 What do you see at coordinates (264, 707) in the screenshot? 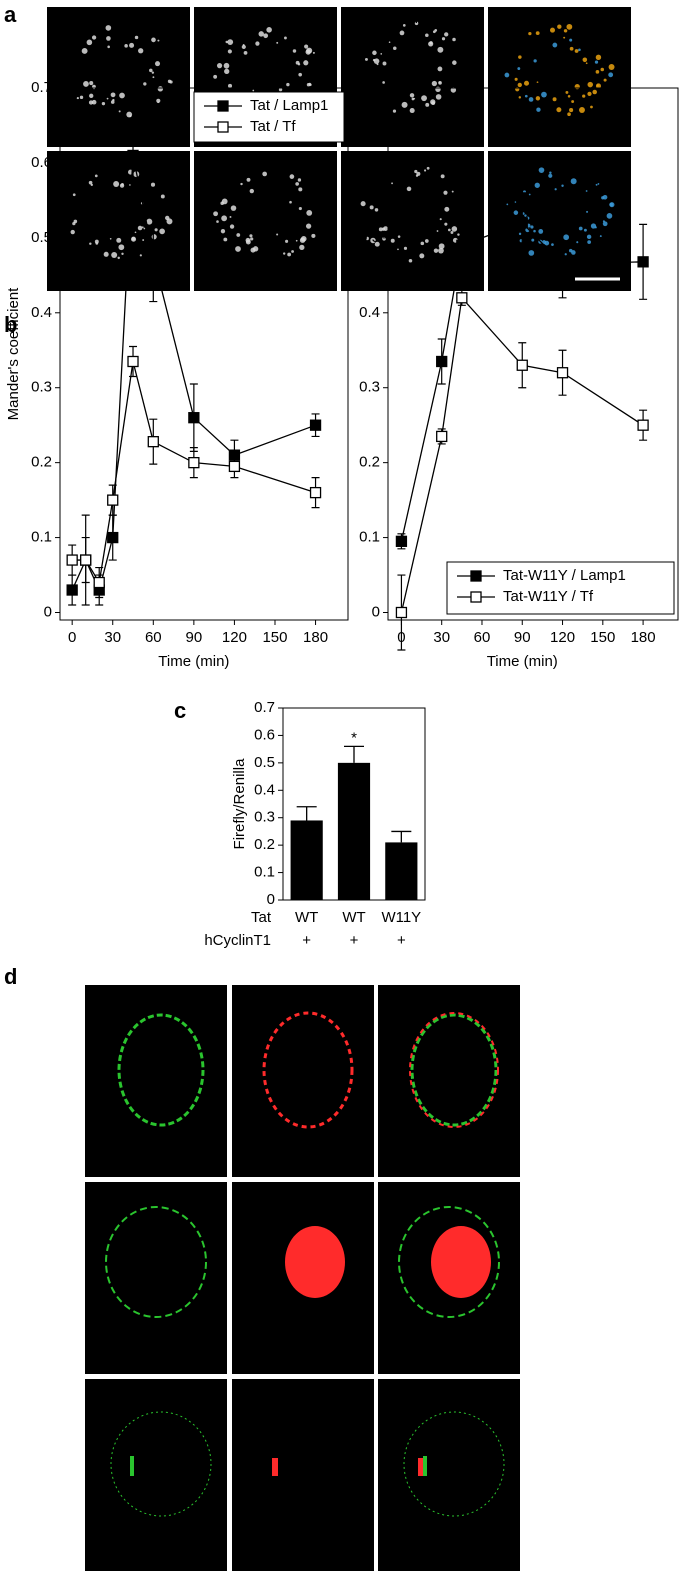
I see `y-tick-label: 0.7` at bounding box center [264, 707].